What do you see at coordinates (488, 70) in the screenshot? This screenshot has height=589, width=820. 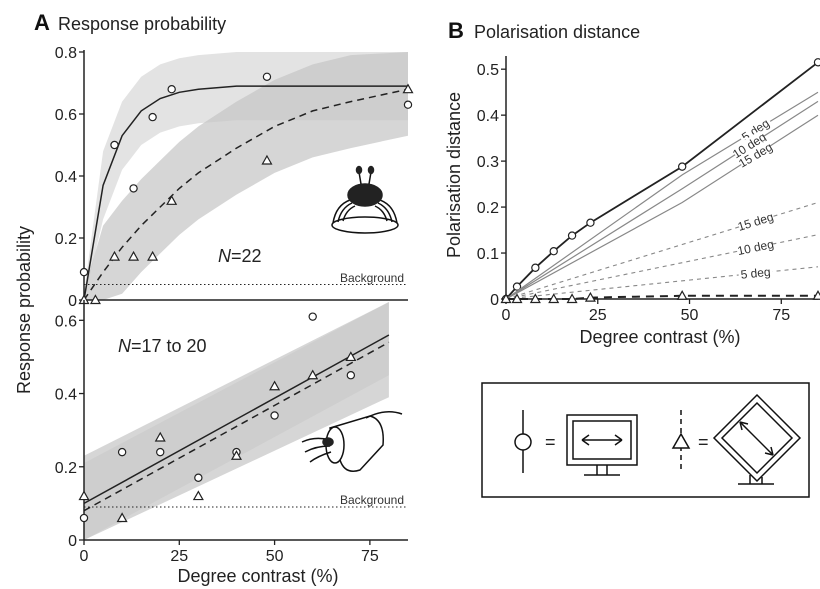 I see `b-ytick-label: 0.5` at bounding box center [488, 70].